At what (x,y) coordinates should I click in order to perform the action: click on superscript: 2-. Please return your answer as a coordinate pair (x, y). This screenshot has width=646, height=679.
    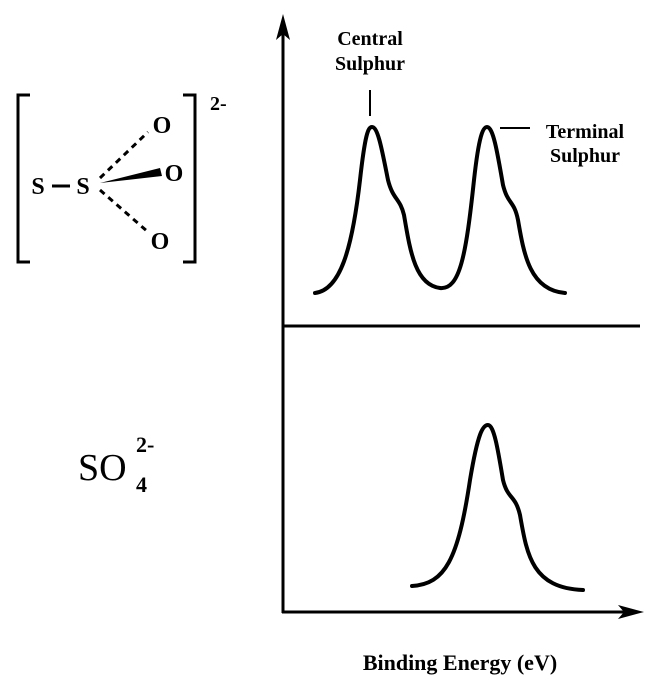
    Looking at the image, I should click on (145, 444).